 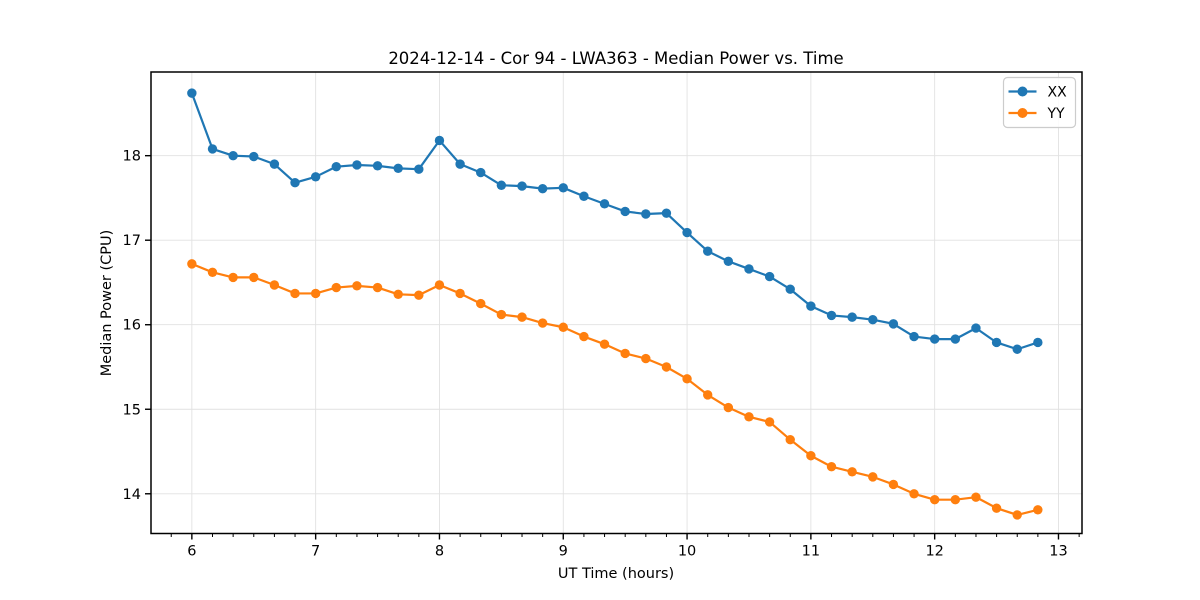 What do you see at coordinates (1039, 102) in the screenshot?
I see `legend: XX YY` at bounding box center [1039, 102].